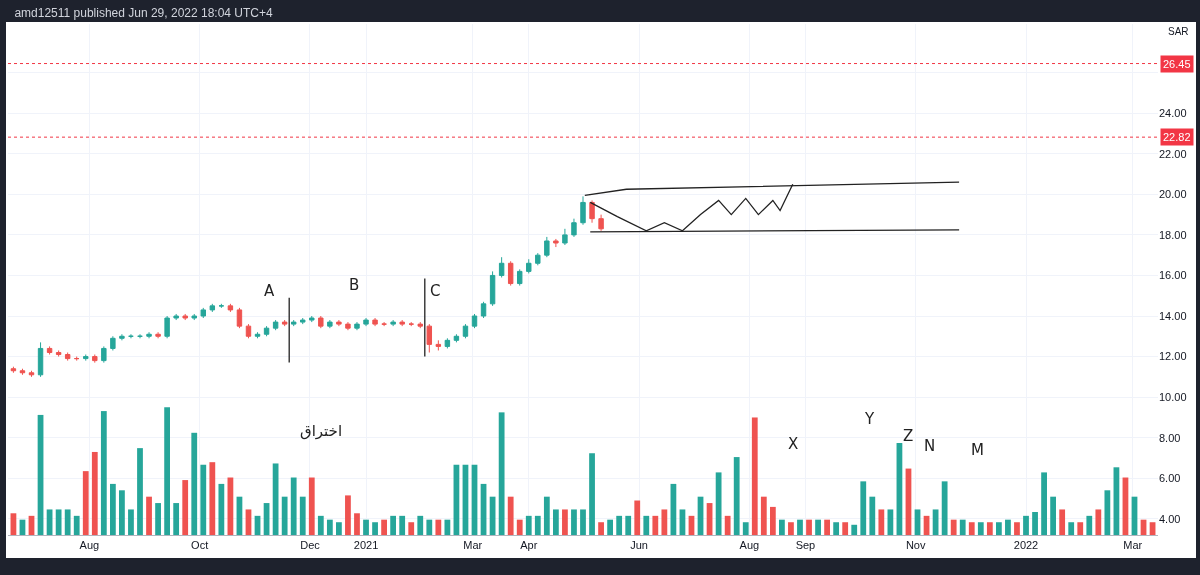 Image resolution: width=1200 pixels, height=575 pixels. I want to click on y-axis-title: SAR, so click(1178, 31).